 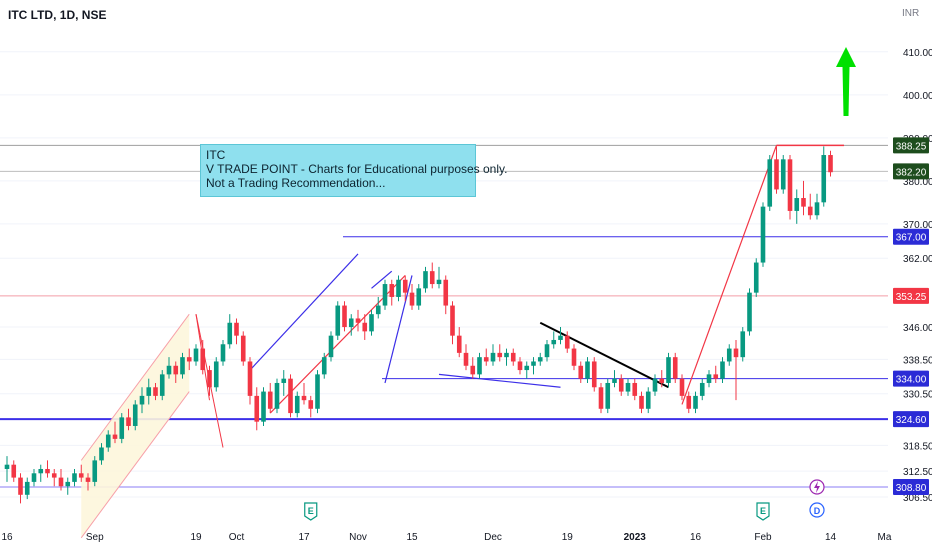 I want to click on channel-lower, so click(x=135, y=465).